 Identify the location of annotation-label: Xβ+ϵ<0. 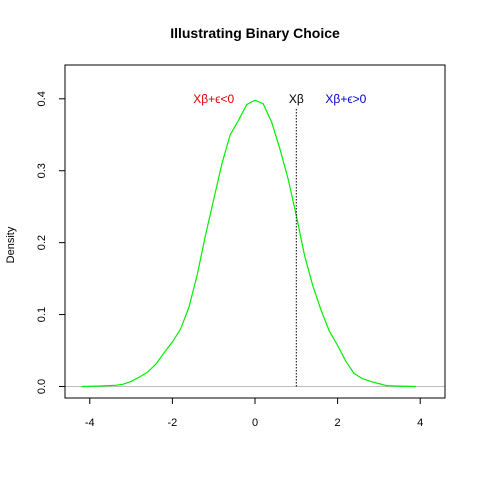
(213, 99).